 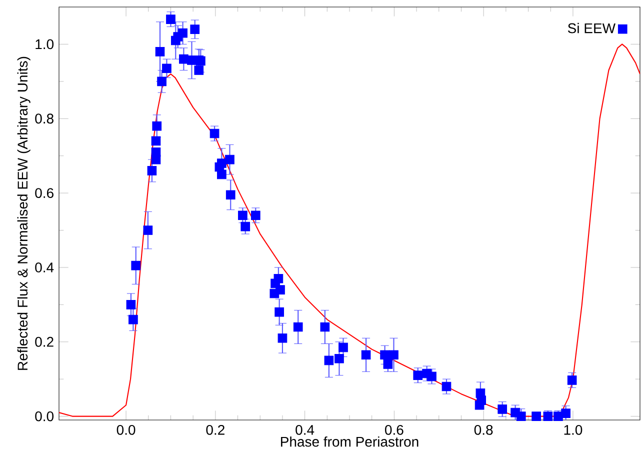 I want to click on y-tick-label: 1.0, so click(x=45, y=44).